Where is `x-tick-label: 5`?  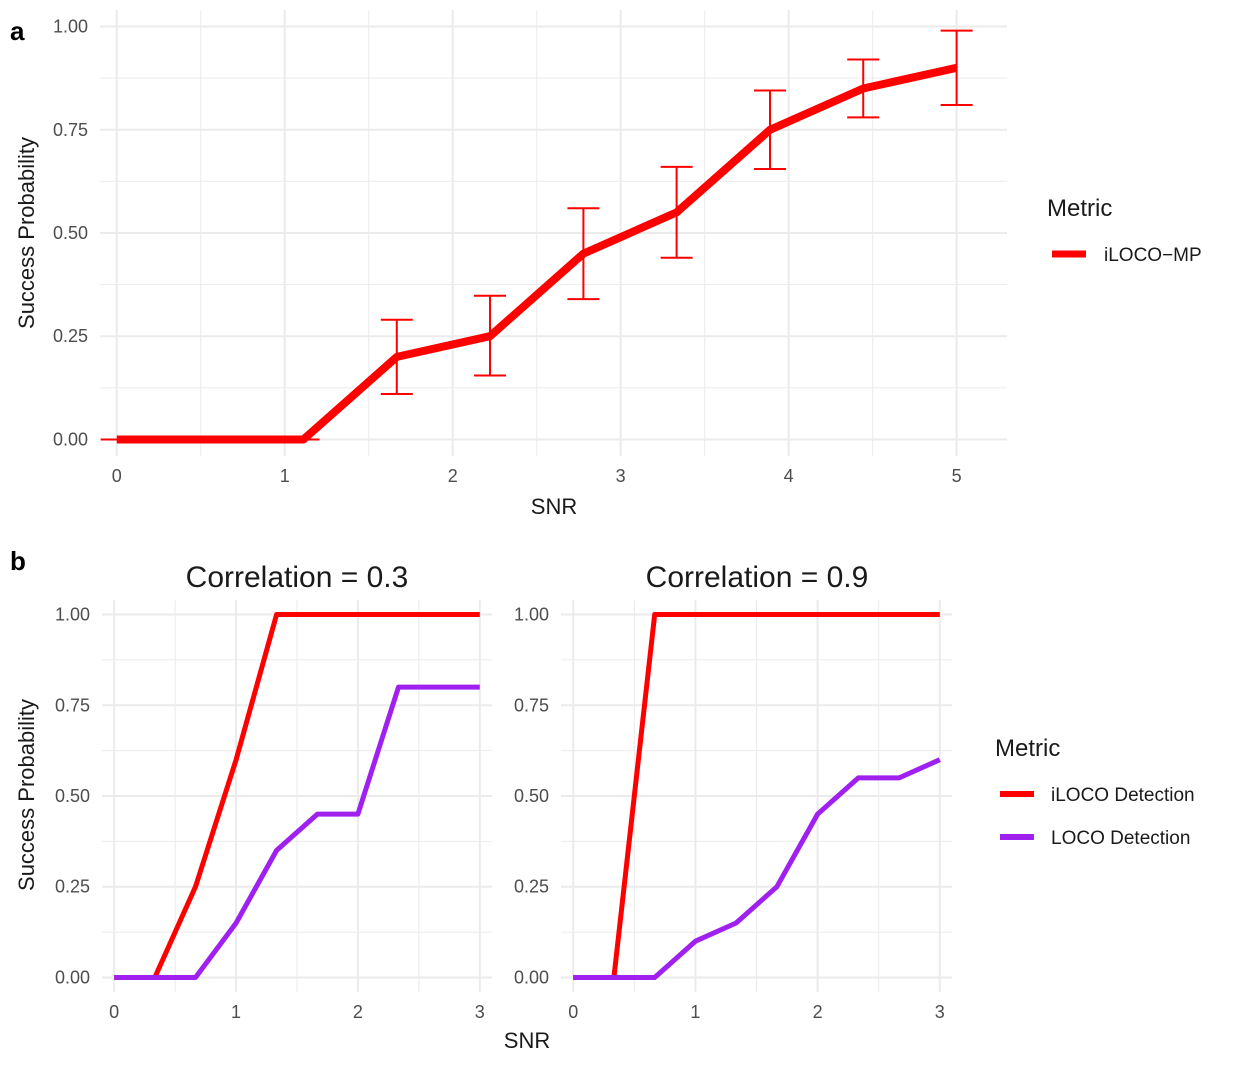 x-tick-label: 5 is located at coordinates (957, 476).